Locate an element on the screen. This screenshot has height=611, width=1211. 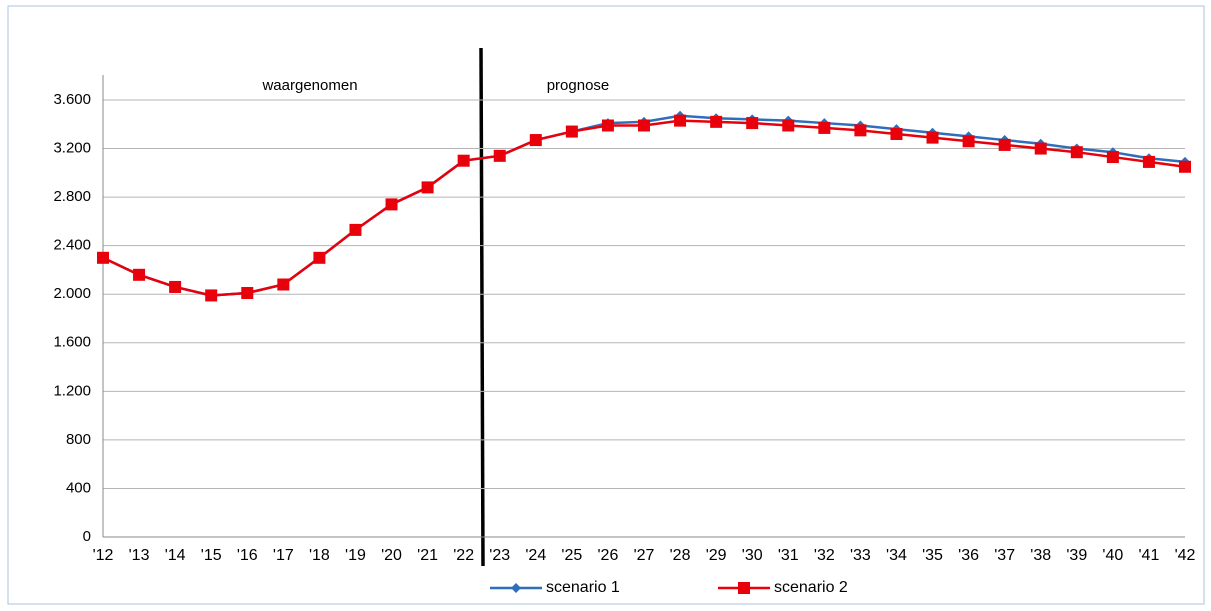
x-tick-label: '33 is located at coordinates (860, 555).